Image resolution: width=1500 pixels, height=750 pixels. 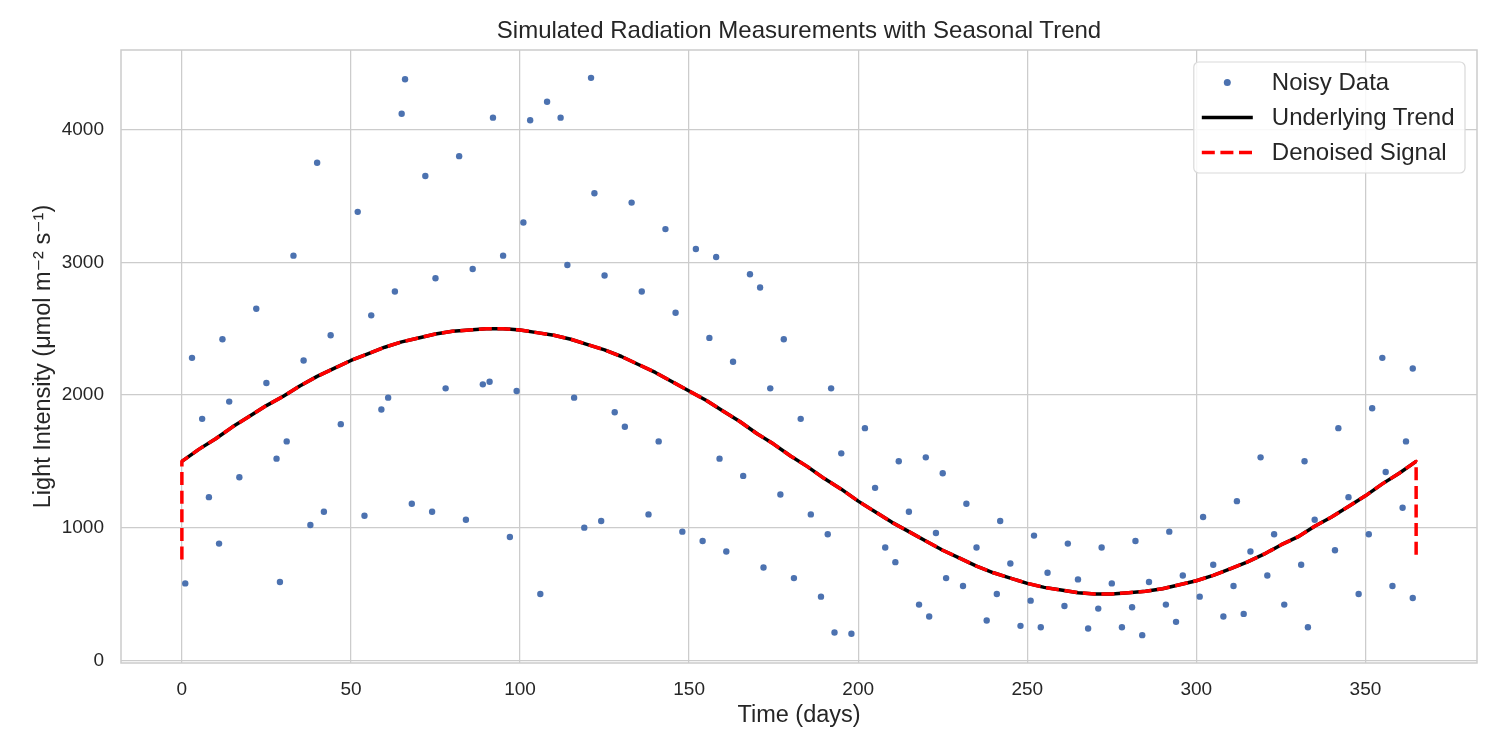 What do you see at coordinates (82, 394) in the screenshot?
I see `y-tick-label: 2000` at bounding box center [82, 394].